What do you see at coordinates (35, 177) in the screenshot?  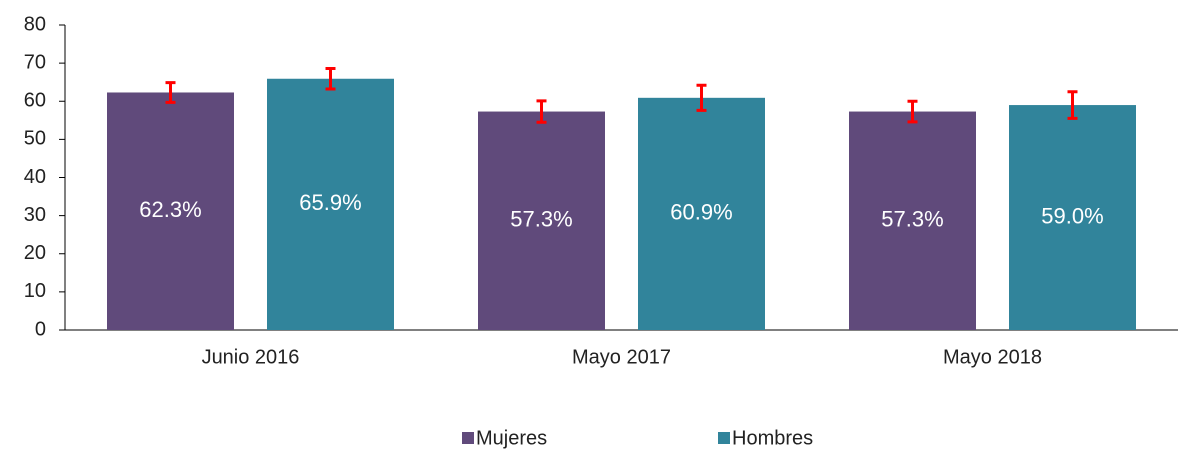 I see `y-tick-label: 40` at bounding box center [35, 177].